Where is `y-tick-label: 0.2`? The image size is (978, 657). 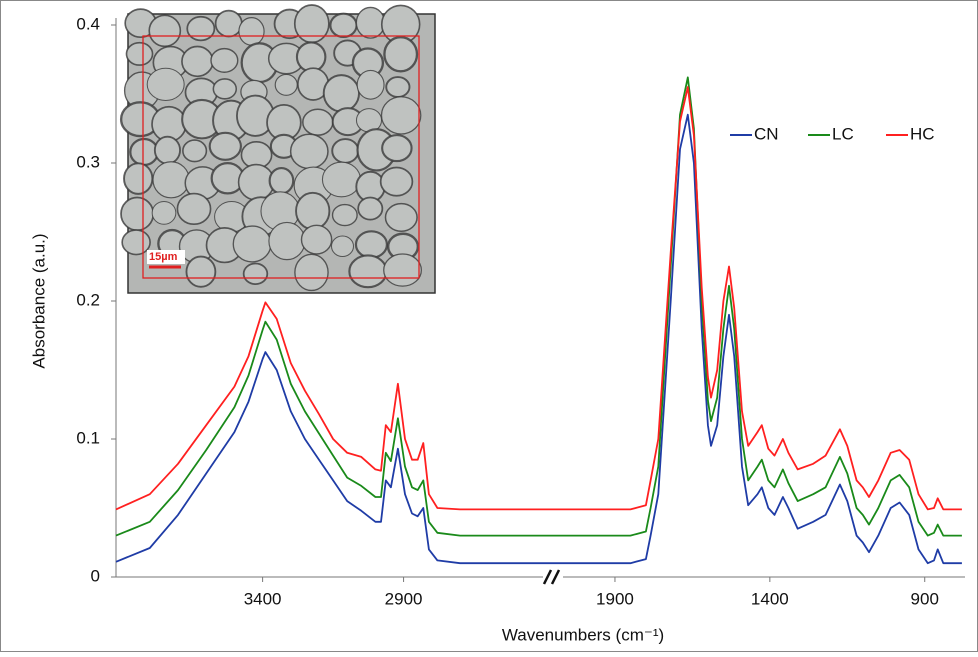
y-tick-label: 0.2 is located at coordinates (88, 299).